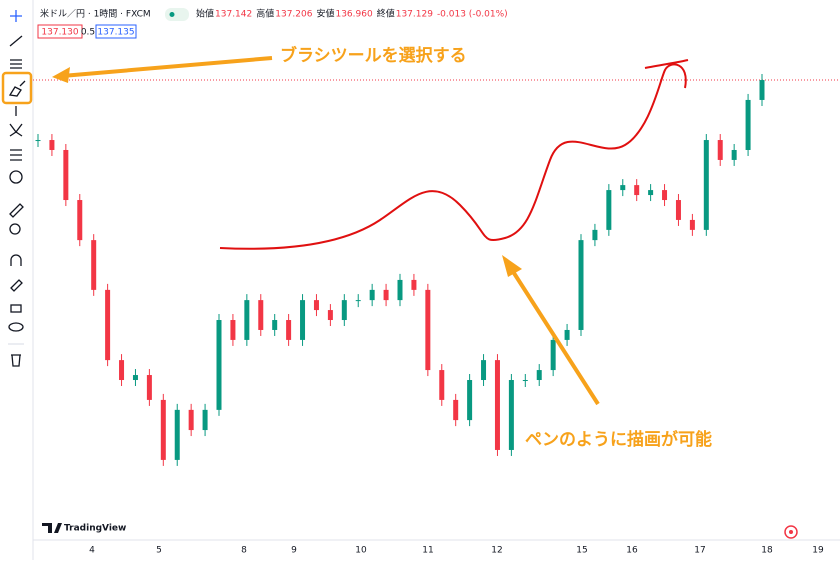 The image size is (840, 564). What do you see at coordinates (15, 229) in the screenshot?
I see `zoom-tool` at bounding box center [15, 229].